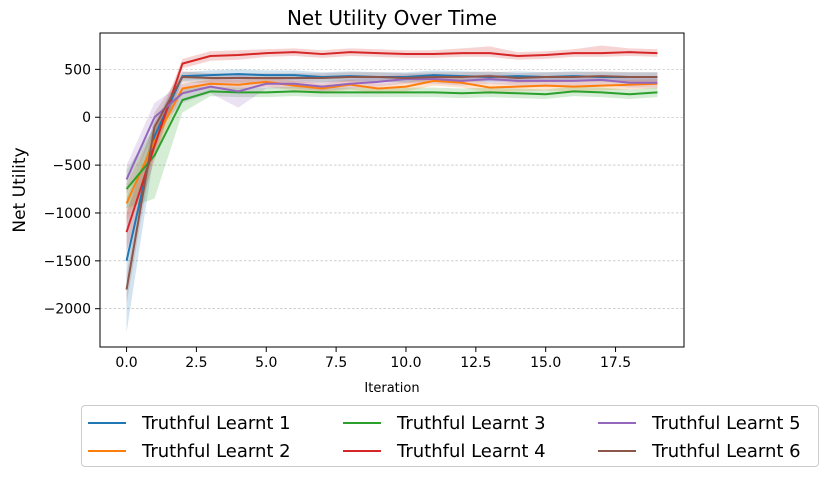 This screenshot has width=830, height=478. I want to click on legend-item: Truthful Learnt 5, so click(699, 423).